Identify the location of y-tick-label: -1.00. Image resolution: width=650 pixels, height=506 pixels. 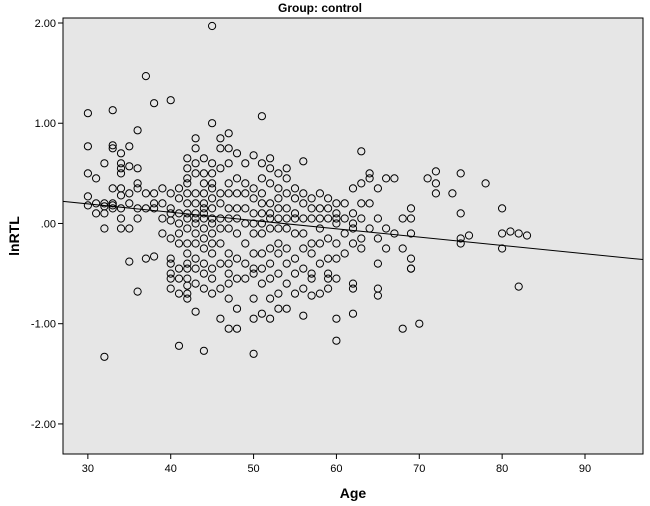
(43, 325).